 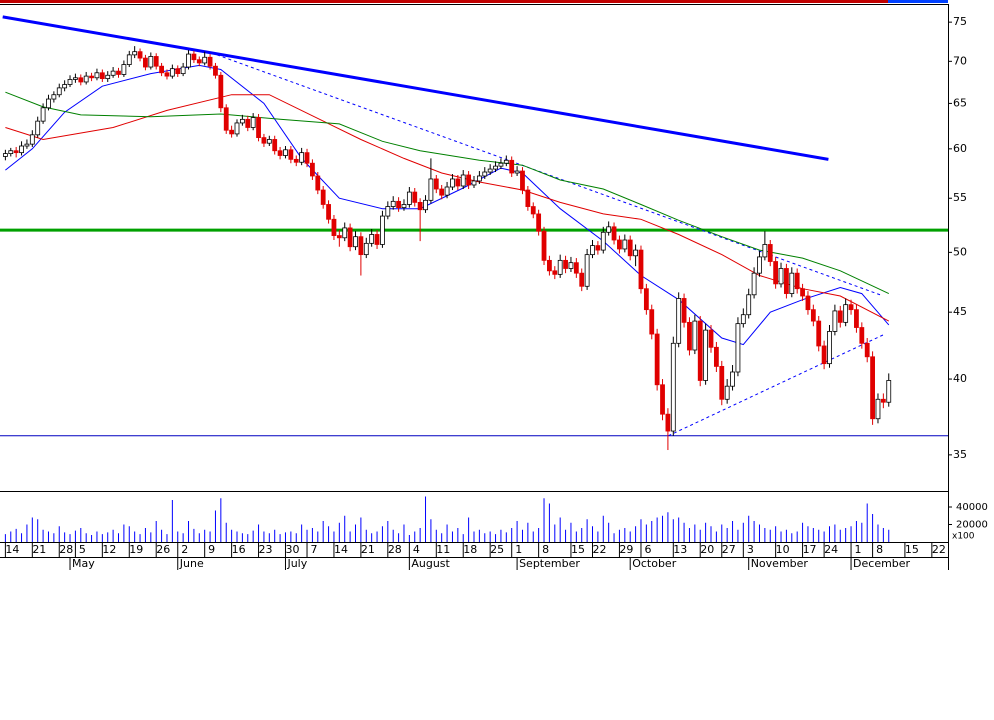 What do you see at coordinates (470, 549) in the screenshot?
I see `x-tick-label: 18` at bounding box center [470, 549].